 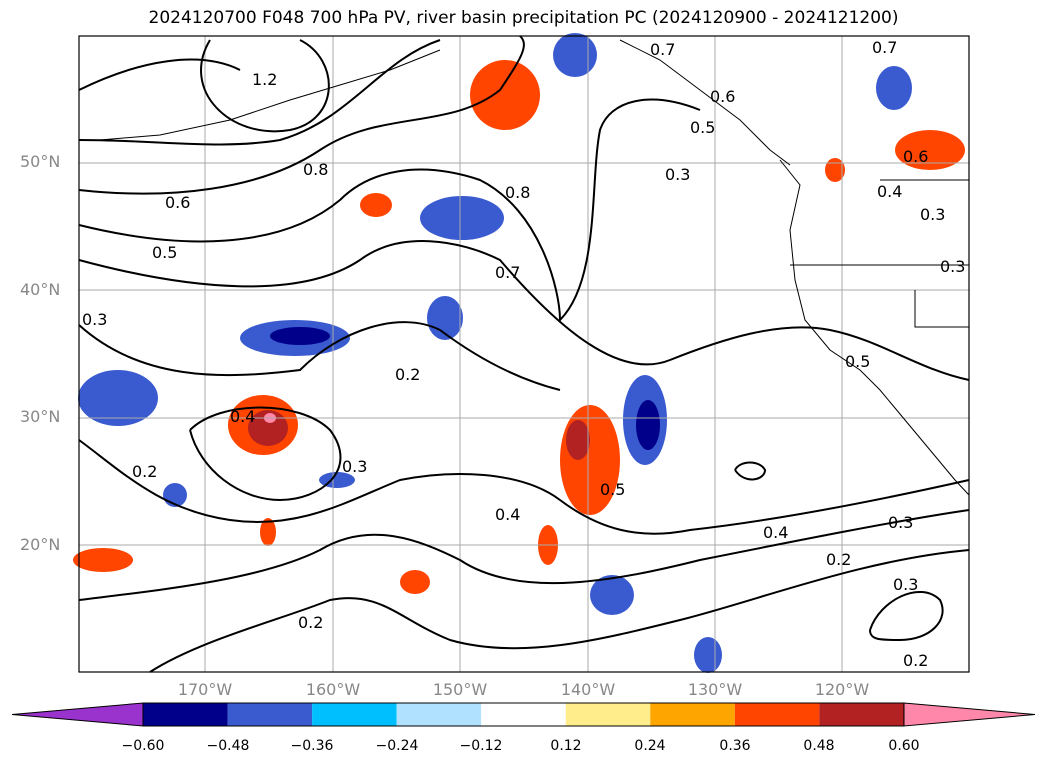 What do you see at coordinates (77, 714) in the screenshot?
I see `colorbar-extend-low` at bounding box center [77, 714].